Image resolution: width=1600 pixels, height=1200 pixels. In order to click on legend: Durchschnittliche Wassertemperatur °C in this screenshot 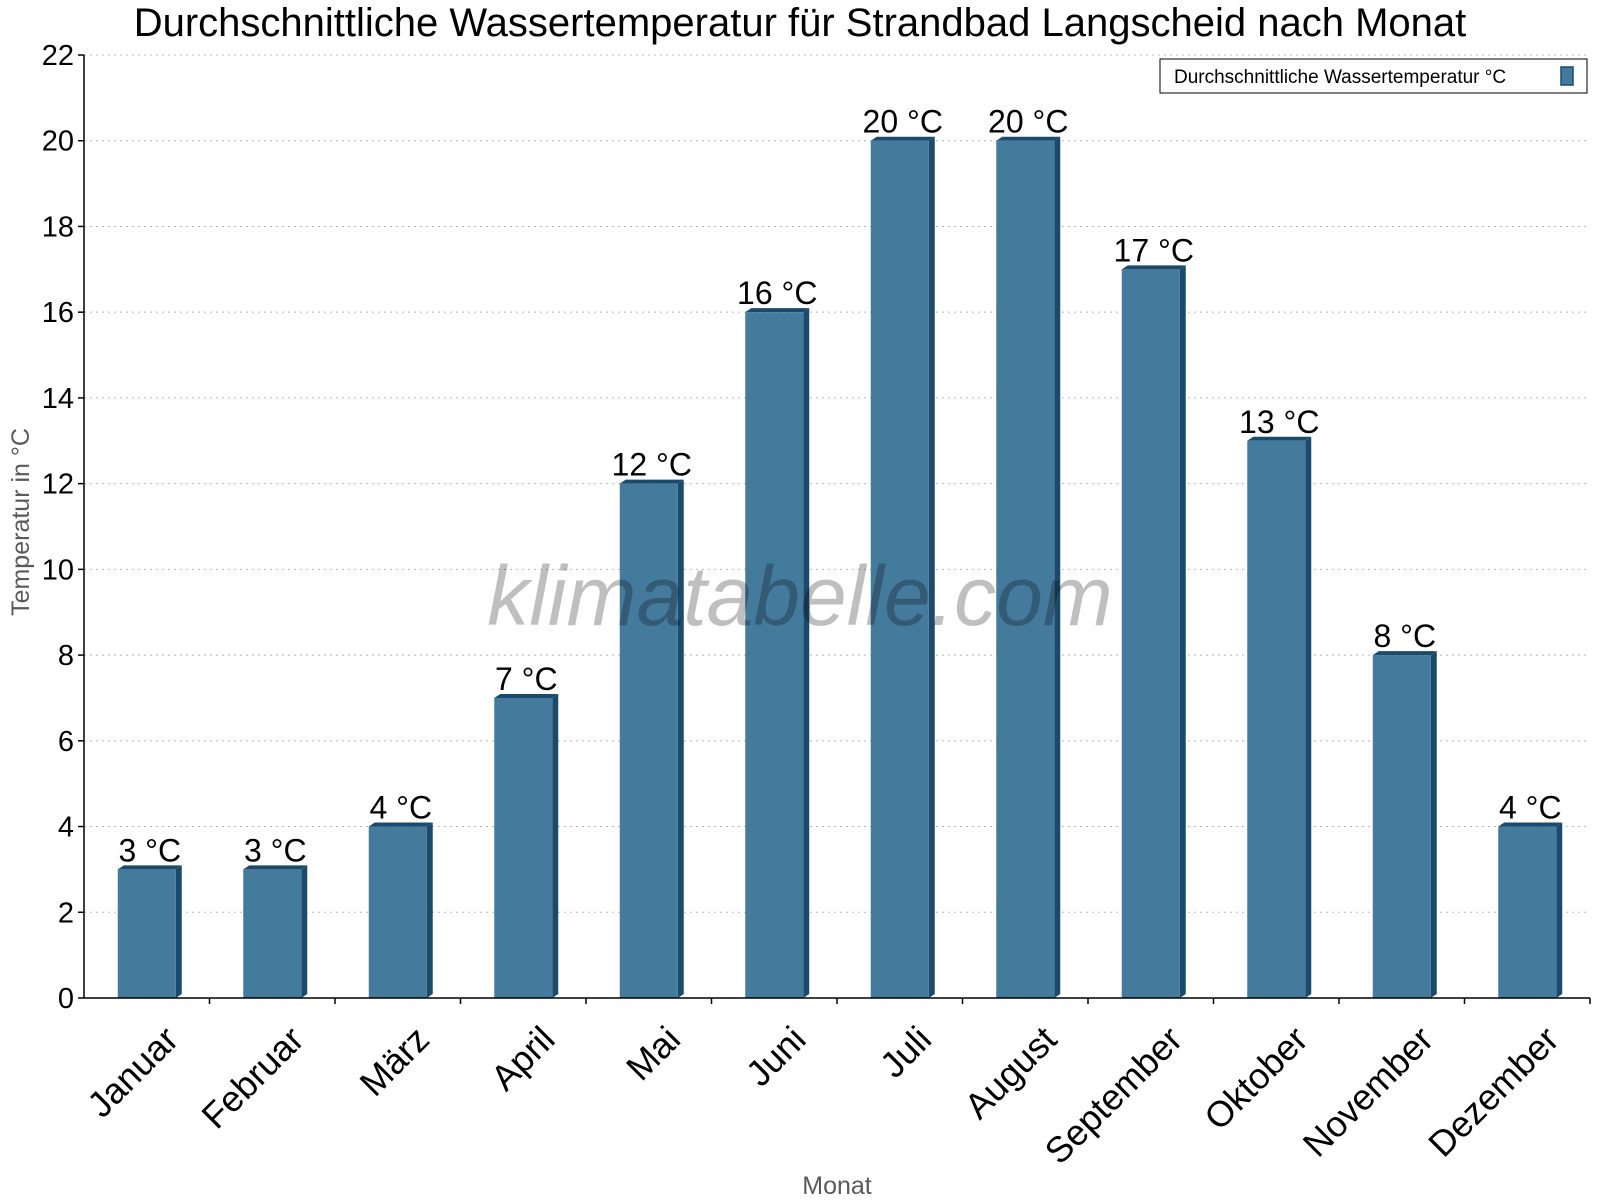, I will do `click(1373, 76)`.